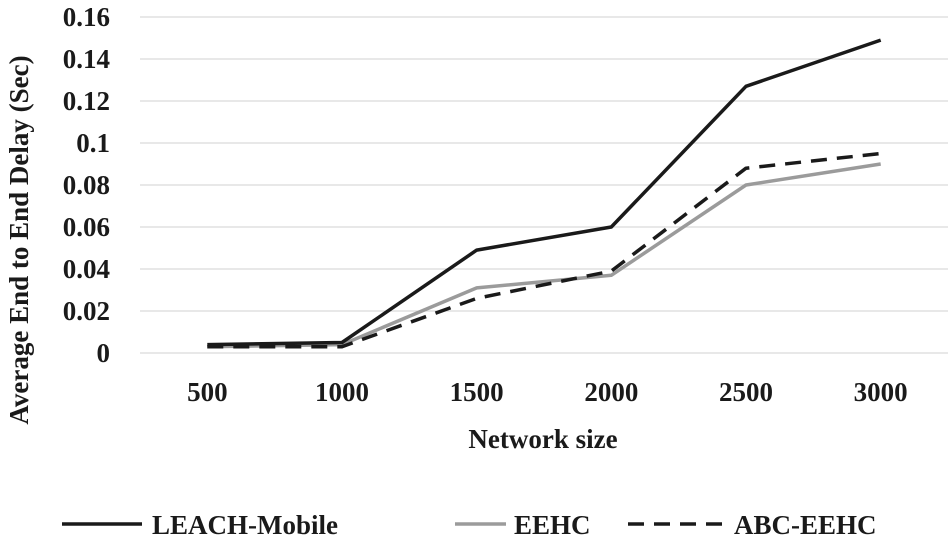 This screenshot has height=542, width=950. I want to click on y-axis-ticks: 0 0.02 0.04 0.06 0.08 0.1 0.12 0.14 0.16, so click(86, 185).